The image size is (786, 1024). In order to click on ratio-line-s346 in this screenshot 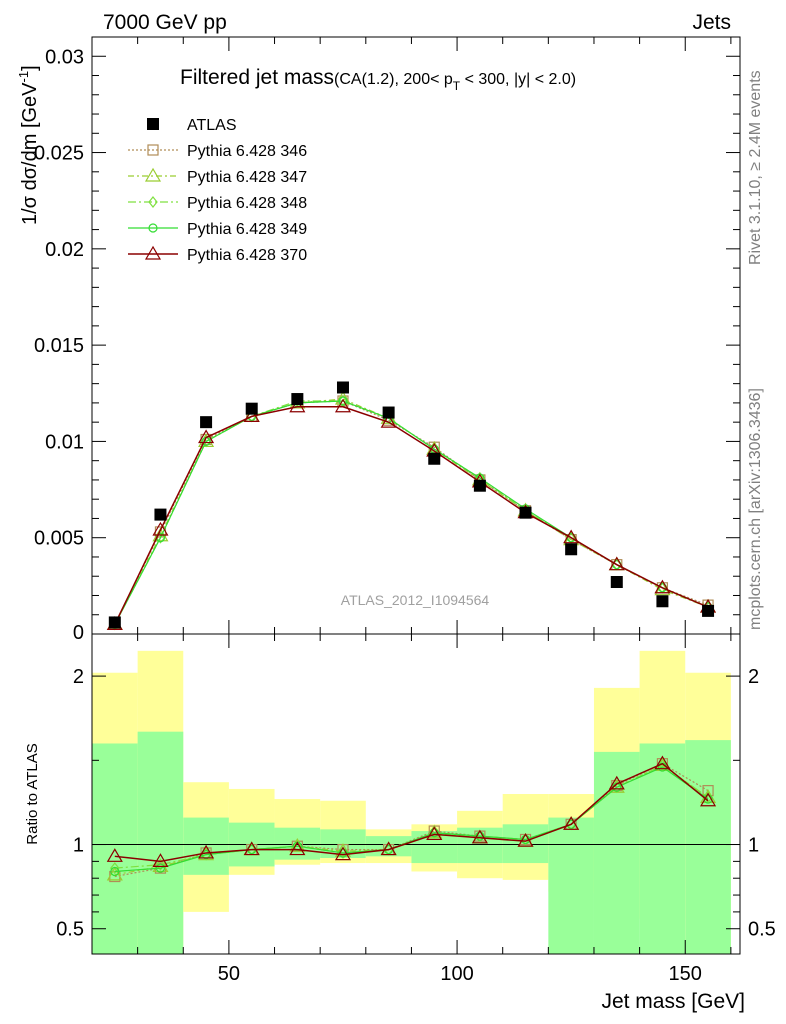, I will do `click(411, 820)`.